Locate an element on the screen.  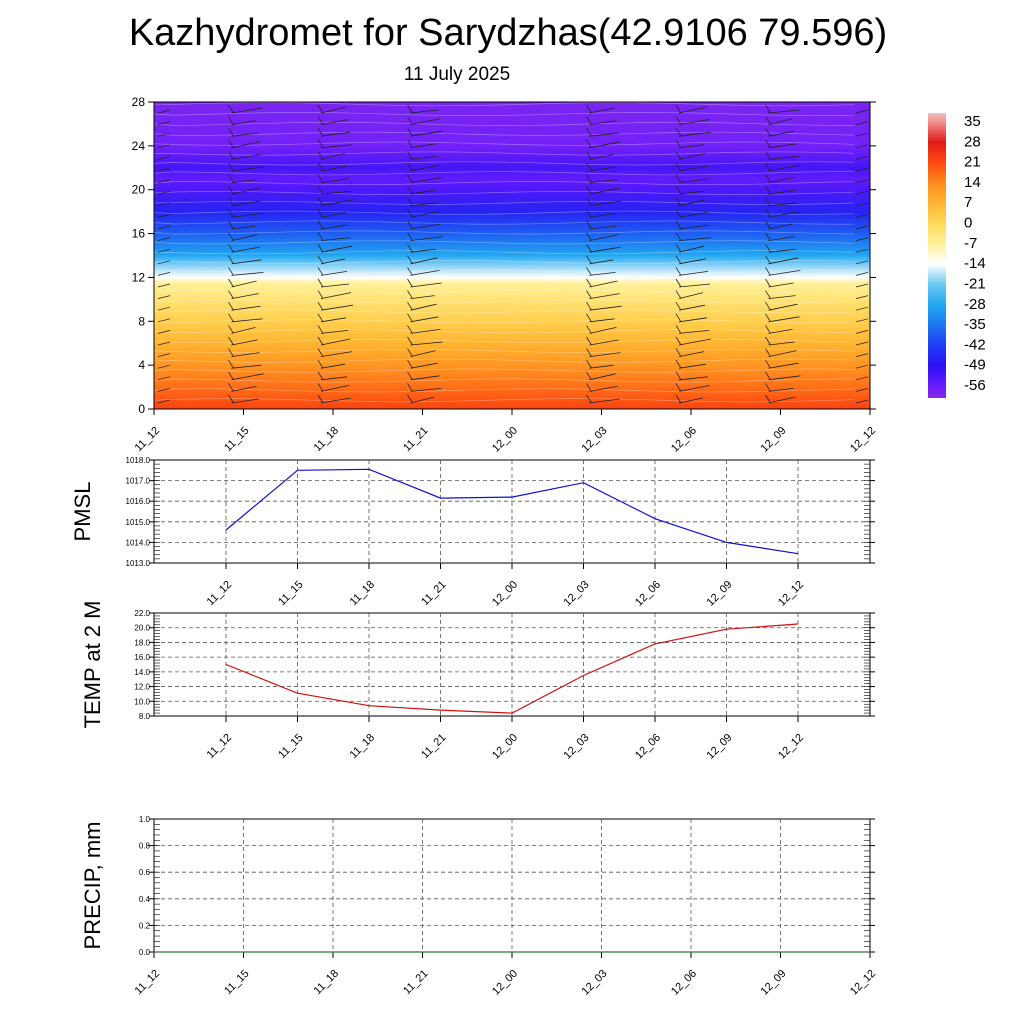
y-tick-label: 12 is located at coordinates (139, 277).